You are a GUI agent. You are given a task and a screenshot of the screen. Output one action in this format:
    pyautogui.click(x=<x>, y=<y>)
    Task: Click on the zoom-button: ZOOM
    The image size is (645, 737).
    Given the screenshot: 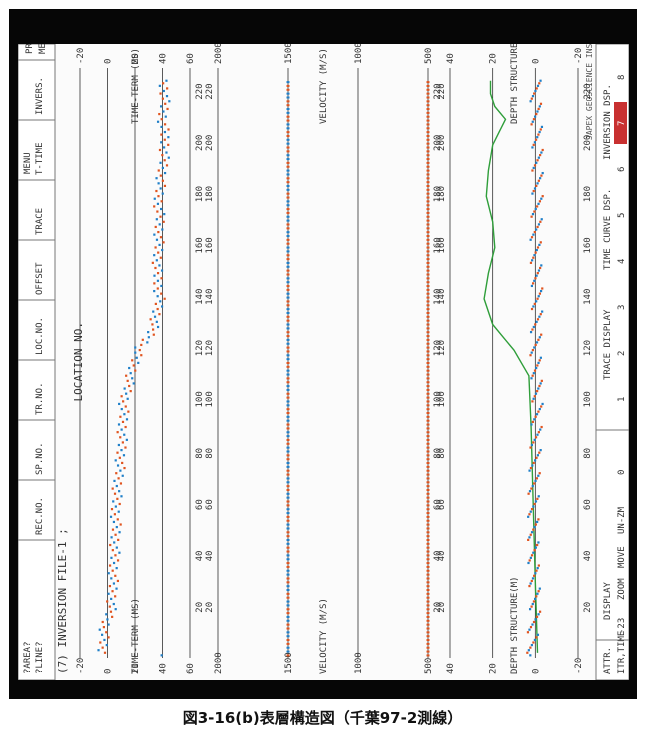 What is the action you would take?
    pyautogui.click(x=622, y=589)
    